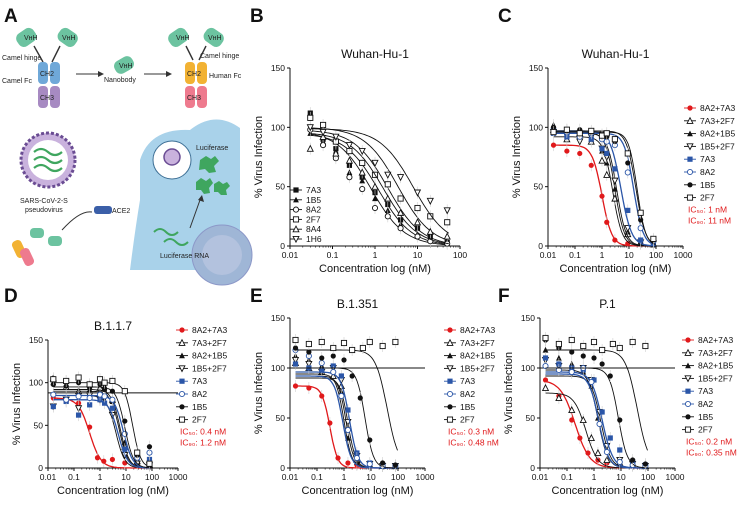  I want to click on pseudovirus-illustration: SARS-CoV-2-S pseudovirus, so click(48, 172).